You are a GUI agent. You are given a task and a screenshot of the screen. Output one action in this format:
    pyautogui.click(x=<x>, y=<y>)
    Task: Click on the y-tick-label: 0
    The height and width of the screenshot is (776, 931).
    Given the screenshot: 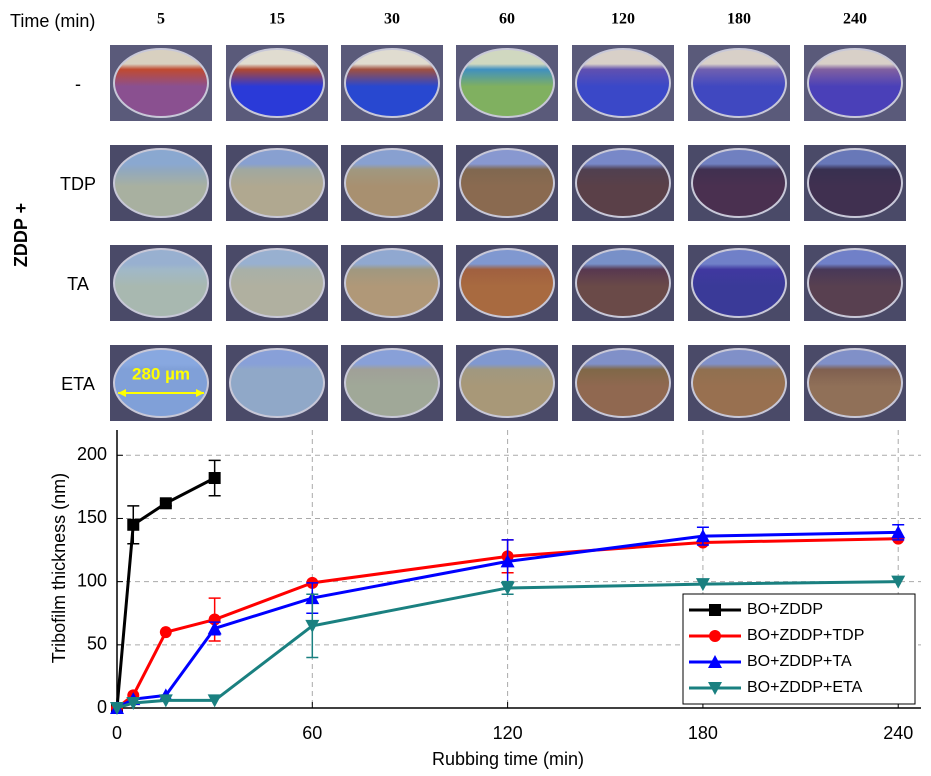 What is the action you would take?
    pyautogui.click(x=102, y=707)
    